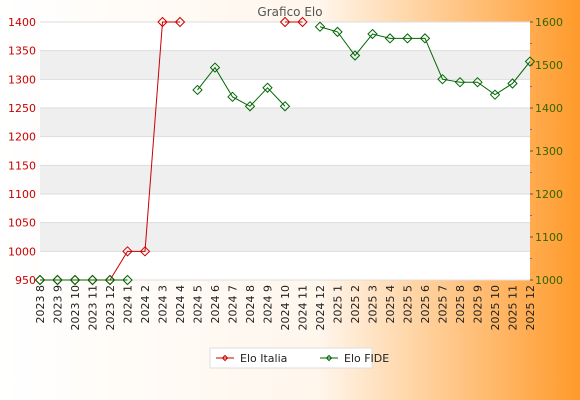 The width and height of the screenshot is (580, 400). What do you see at coordinates (93, 308) in the screenshot?
I see `x-tick-label: 2023 11` at bounding box center [93, 308].